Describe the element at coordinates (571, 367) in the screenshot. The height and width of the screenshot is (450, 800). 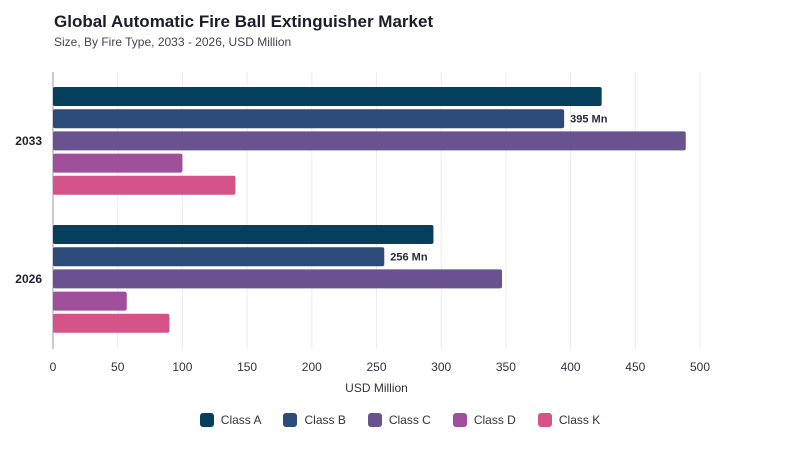
I see `x-tick-label: 400` at that location.